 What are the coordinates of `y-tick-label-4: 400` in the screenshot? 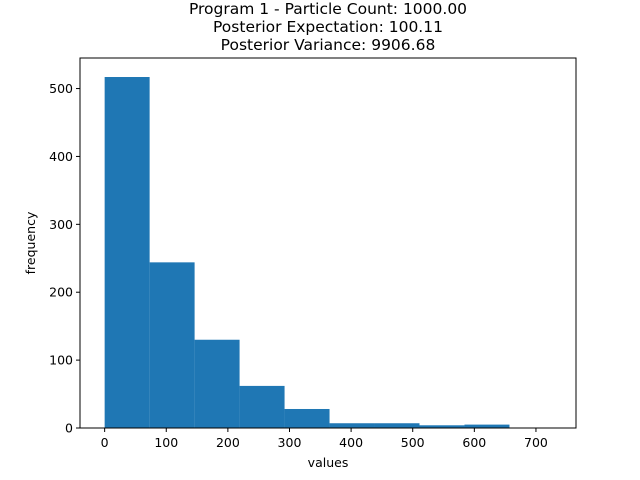 It's located at (61, 156).